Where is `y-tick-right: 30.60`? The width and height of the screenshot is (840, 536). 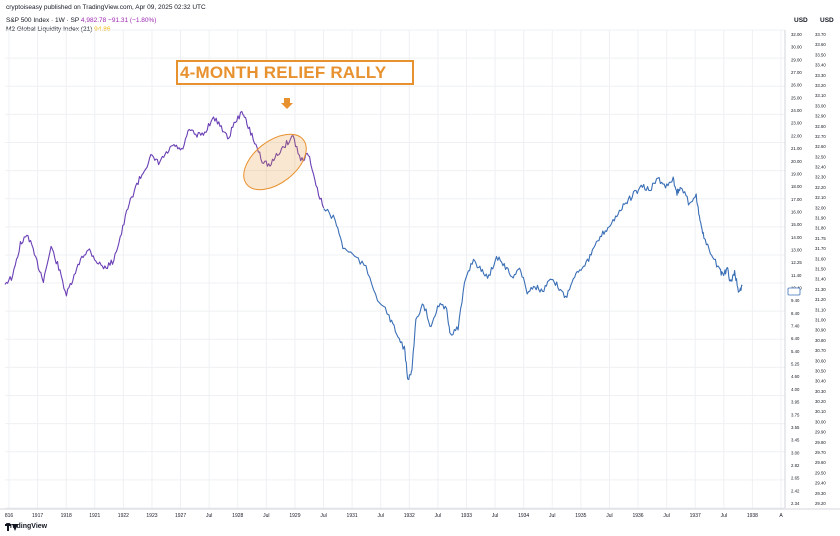 y-tick-right: 30.60 is located at coordinates (820, 360).